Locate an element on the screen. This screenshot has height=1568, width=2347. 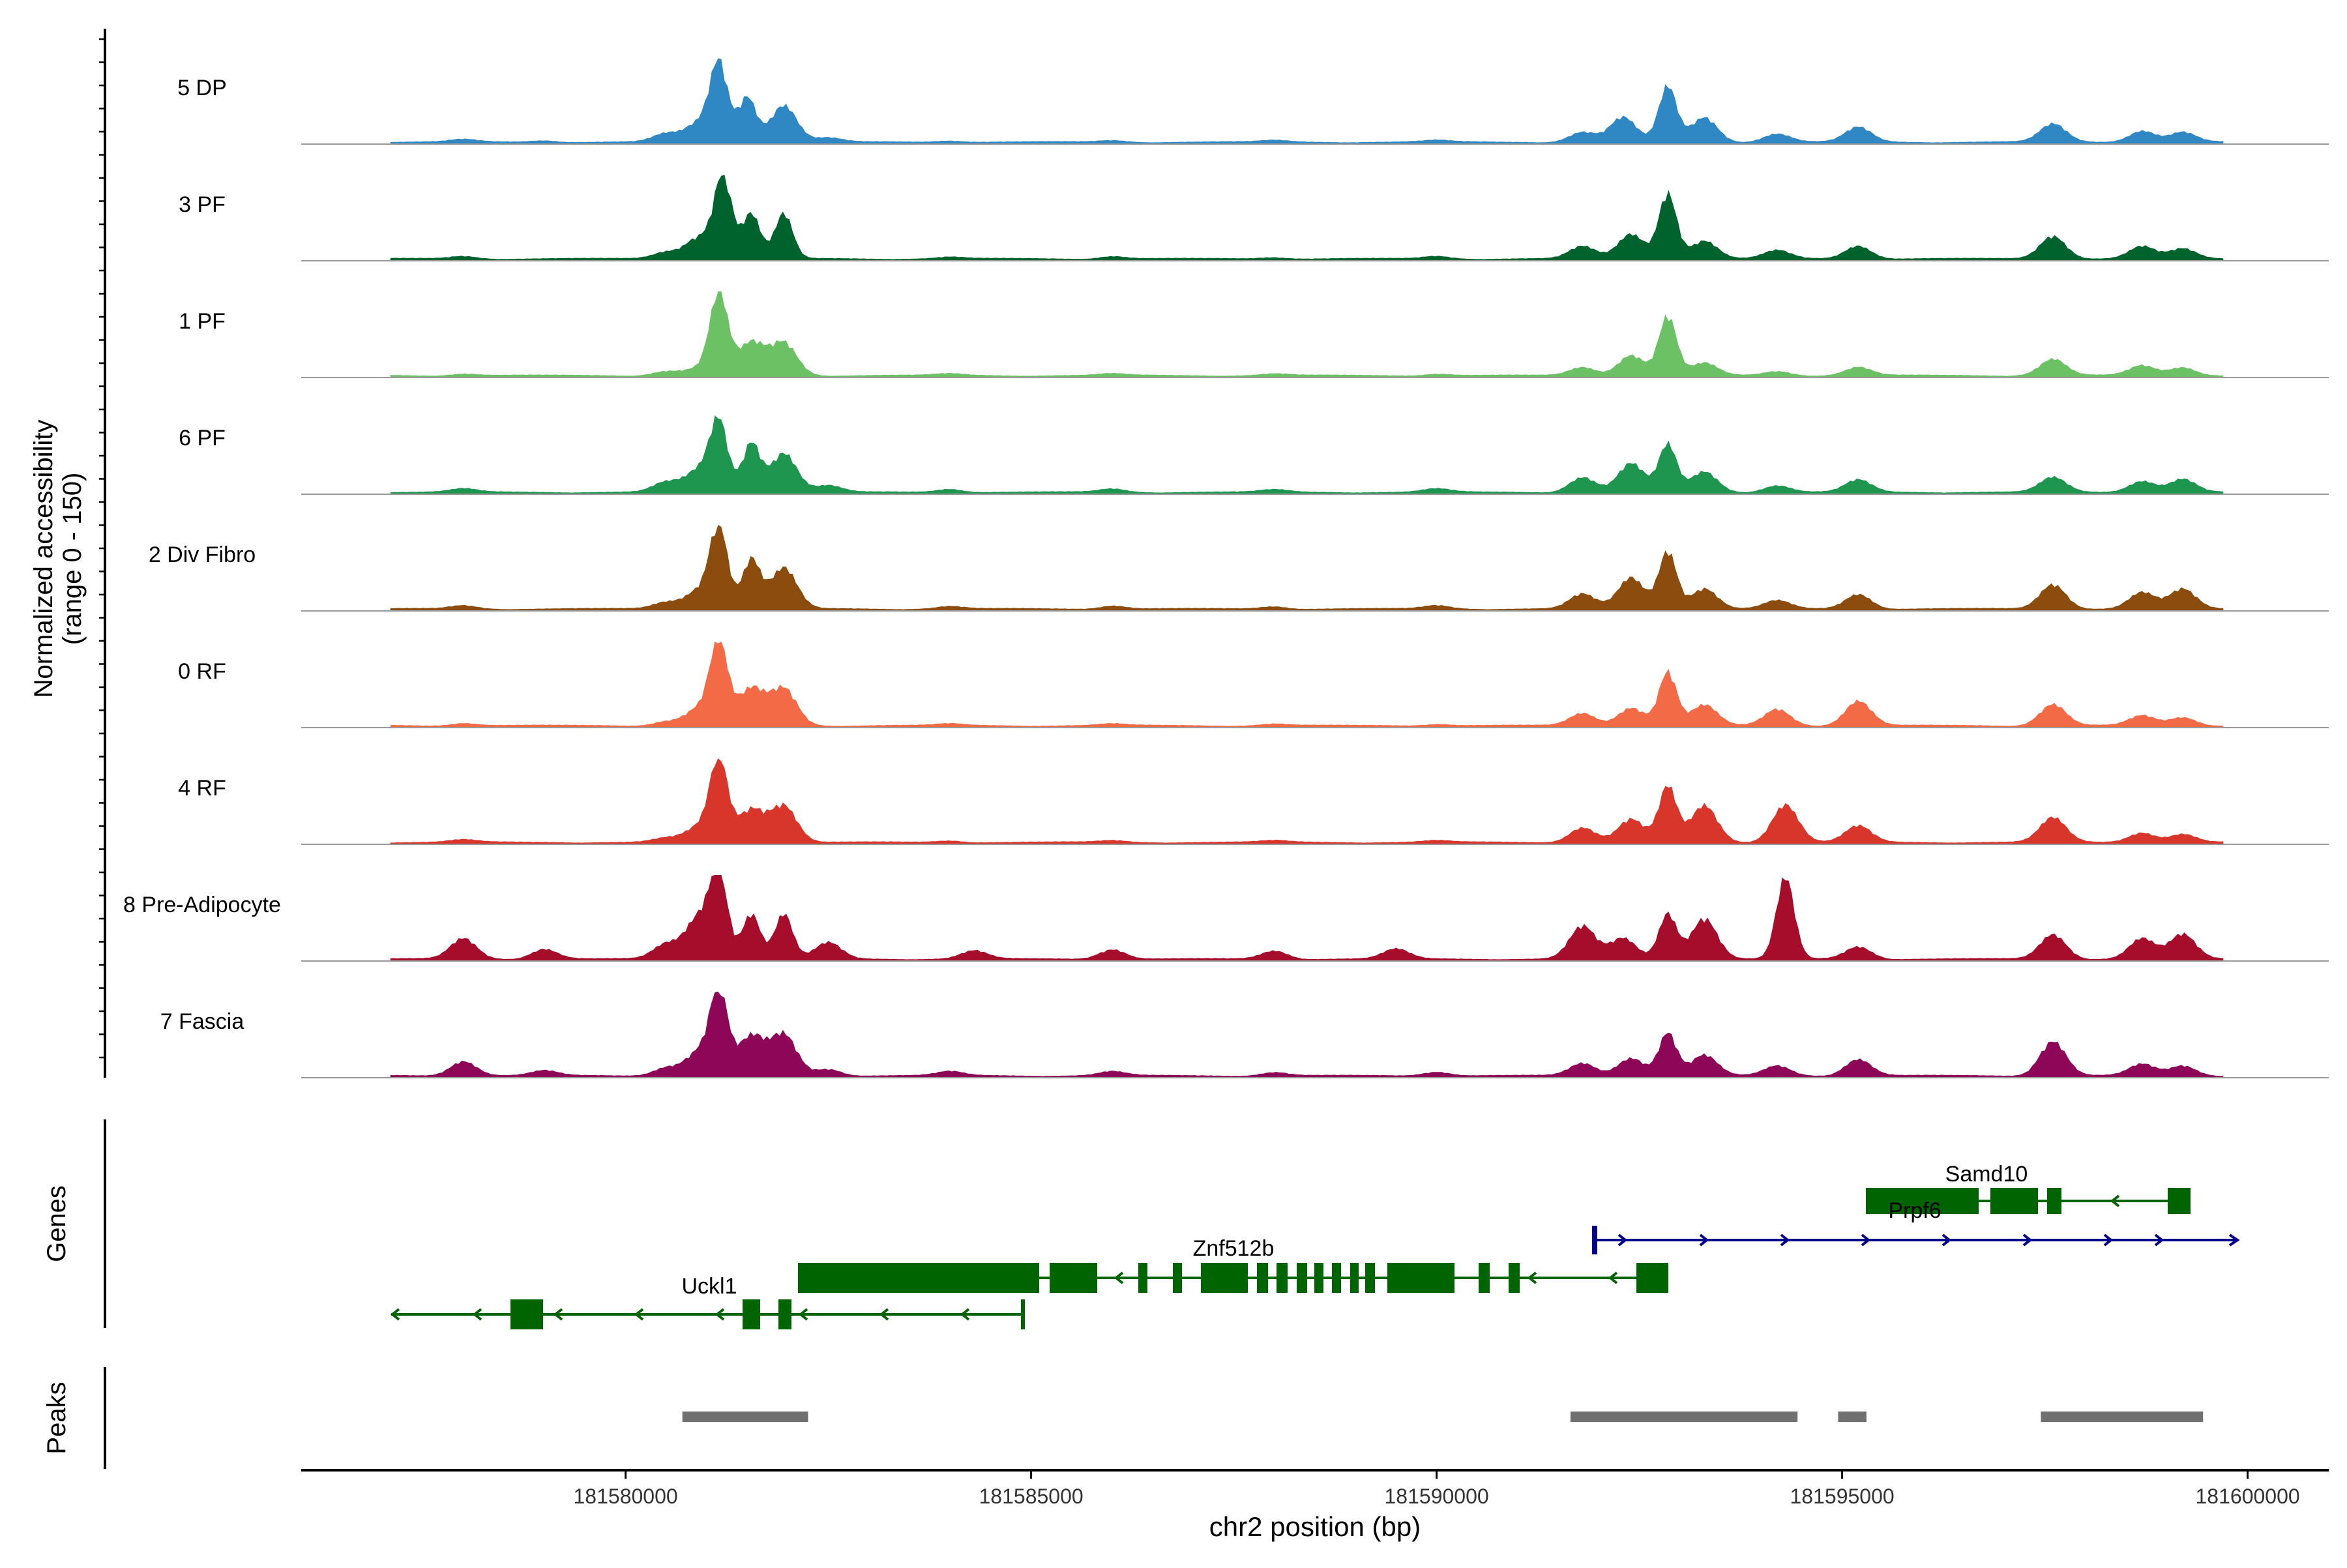
track-label: 2 Div Fibro is located at coordinates (202, 555).